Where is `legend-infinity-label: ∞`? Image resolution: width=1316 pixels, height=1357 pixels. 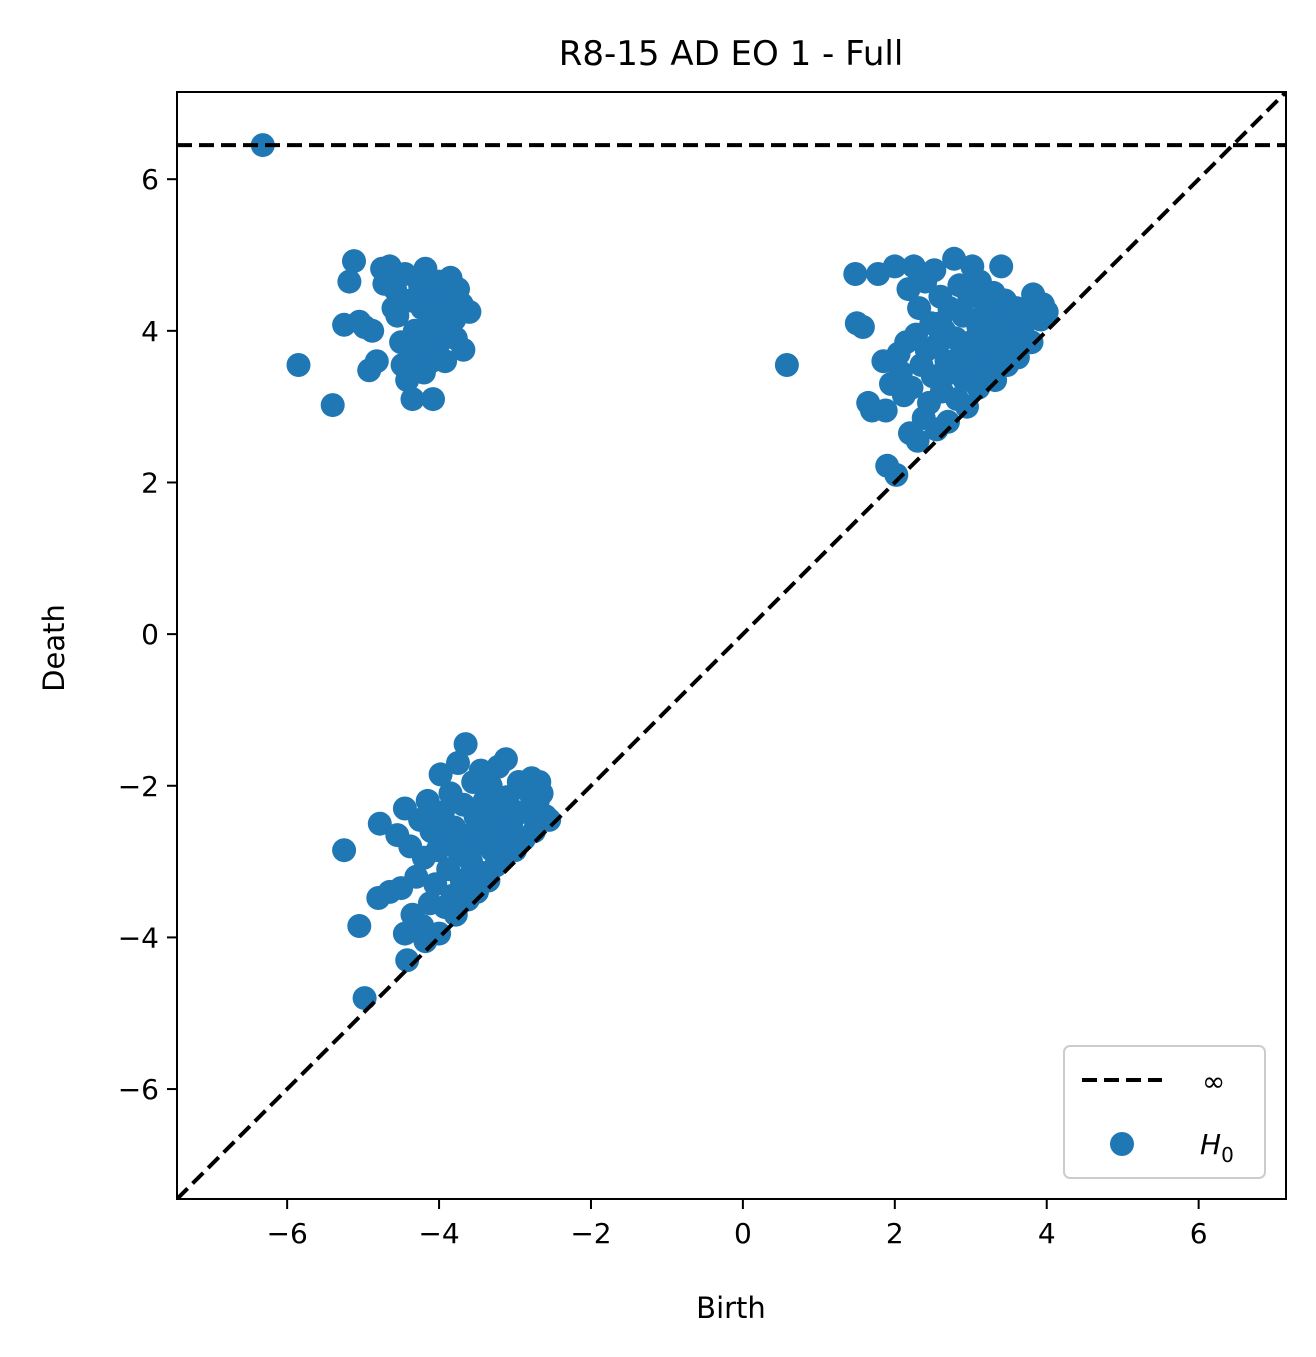 legend-infinity-label: ∞ is located at coordinates (1213, 1081).